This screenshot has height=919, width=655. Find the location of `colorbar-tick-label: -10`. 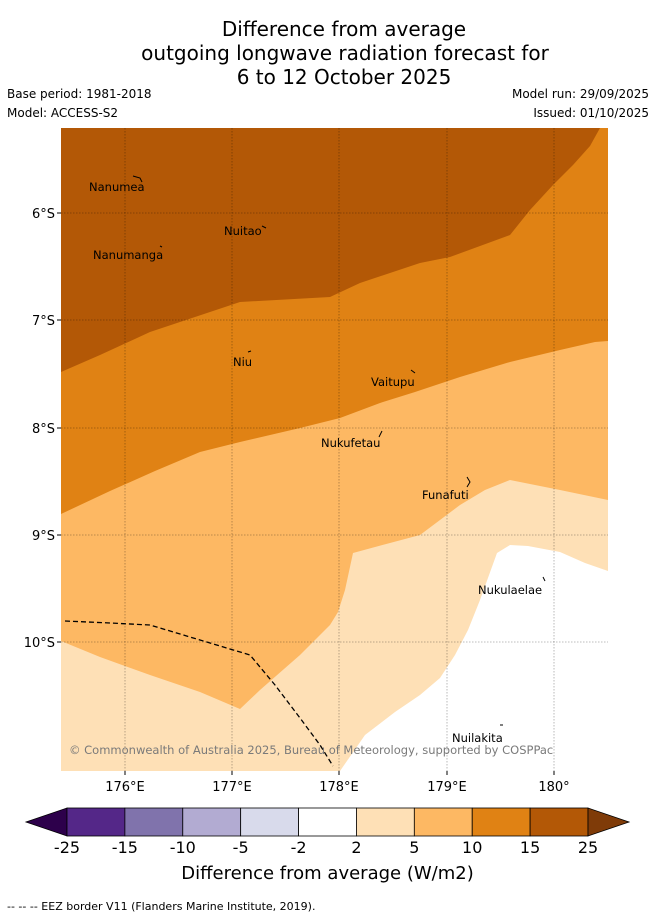

colorbar-tick-label: -10 is located at coordinates (182, 847).